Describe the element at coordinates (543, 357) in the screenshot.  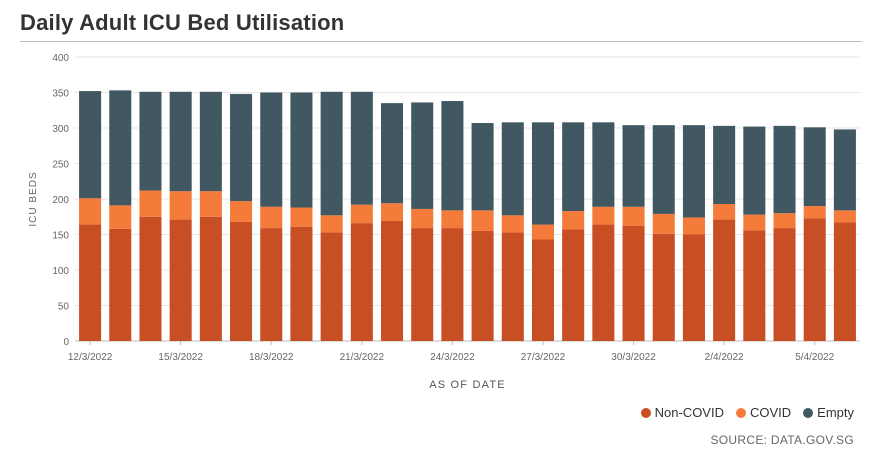
I see `x-tick-label: 27/3/2022` at that location.